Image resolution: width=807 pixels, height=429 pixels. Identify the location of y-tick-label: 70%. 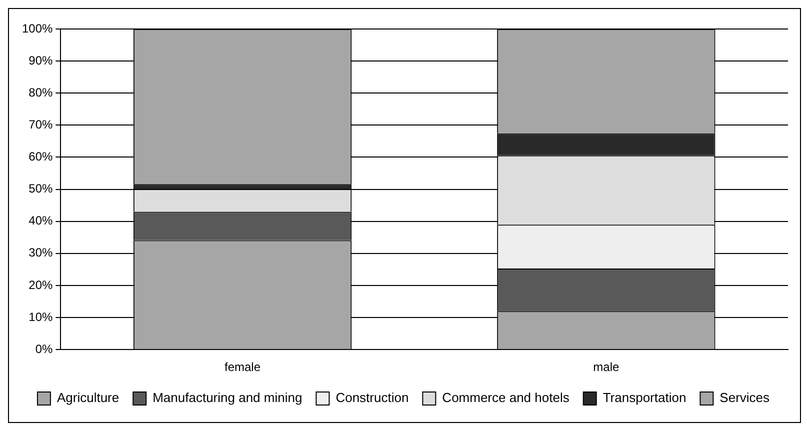
(41, 124).